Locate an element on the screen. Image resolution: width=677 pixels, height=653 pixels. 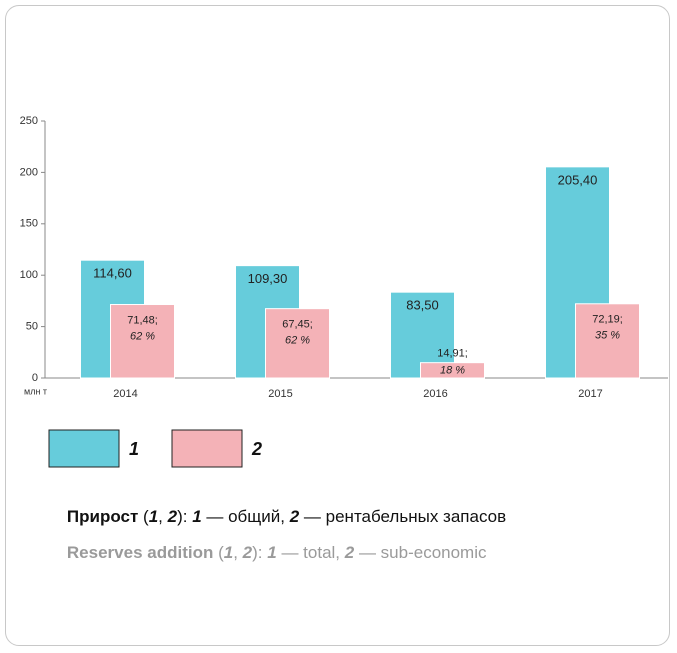
y-tick-label: 50 is located at coordinates (32, 327).